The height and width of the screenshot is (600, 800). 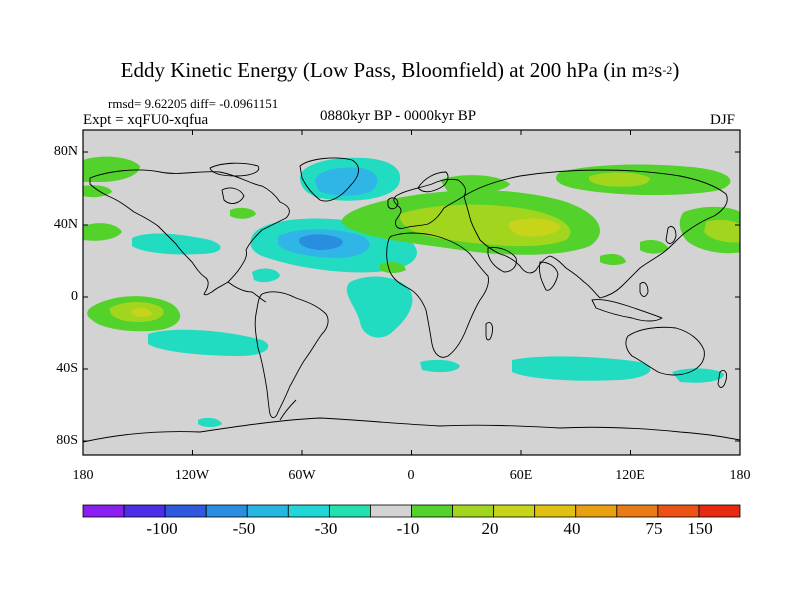 What do you see at coordinates (243, 213) in the screenshot?
I see `anomaly-canada` at bounding box center [243, 213].